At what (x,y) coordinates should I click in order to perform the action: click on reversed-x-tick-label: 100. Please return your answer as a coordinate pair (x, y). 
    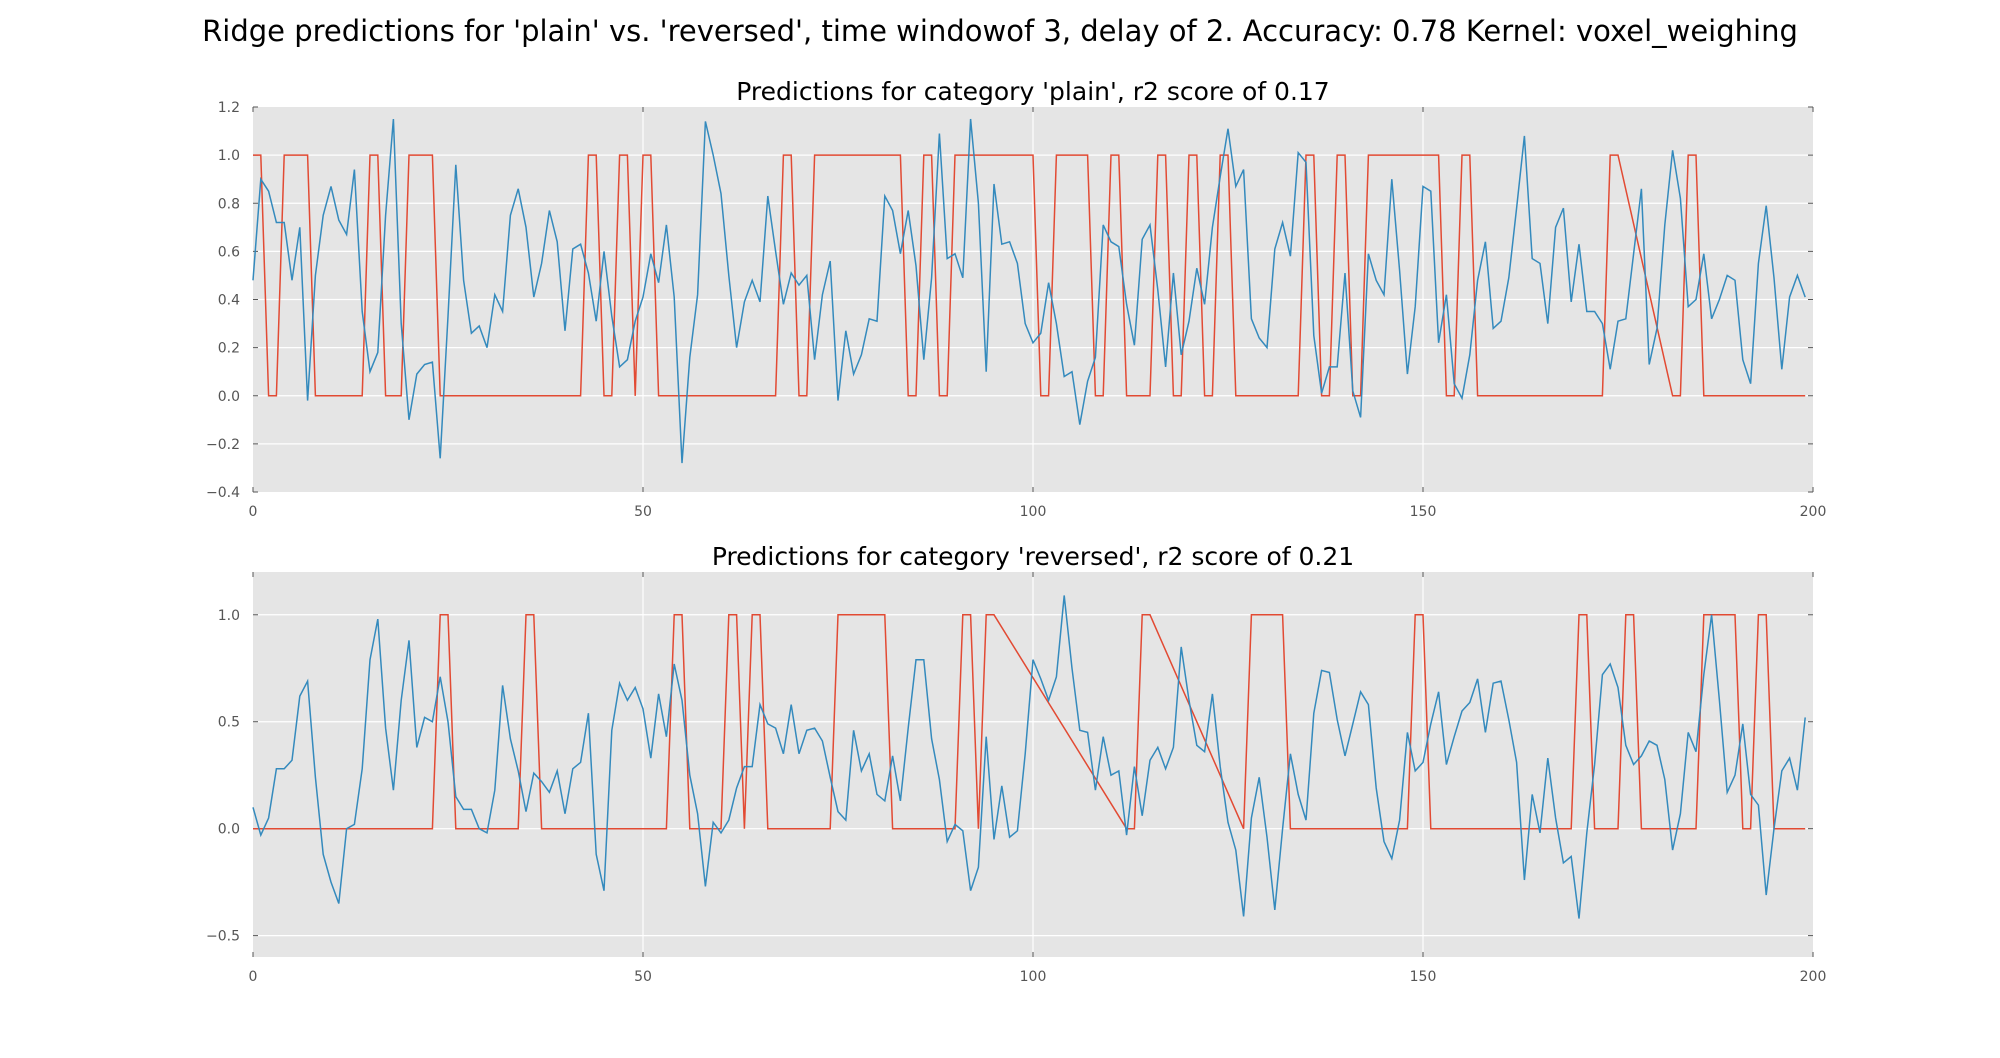
    Looking at the image, I should click on (1033, 977).